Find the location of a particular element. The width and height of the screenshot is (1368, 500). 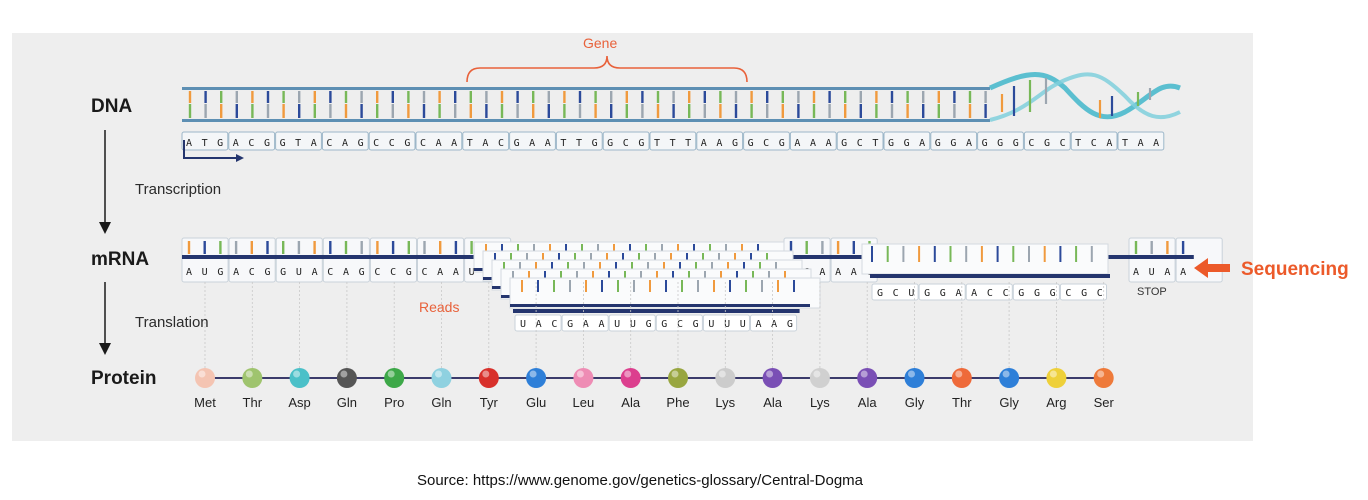

sequencing-arrow-icon is located at coordinates (1212, 268).